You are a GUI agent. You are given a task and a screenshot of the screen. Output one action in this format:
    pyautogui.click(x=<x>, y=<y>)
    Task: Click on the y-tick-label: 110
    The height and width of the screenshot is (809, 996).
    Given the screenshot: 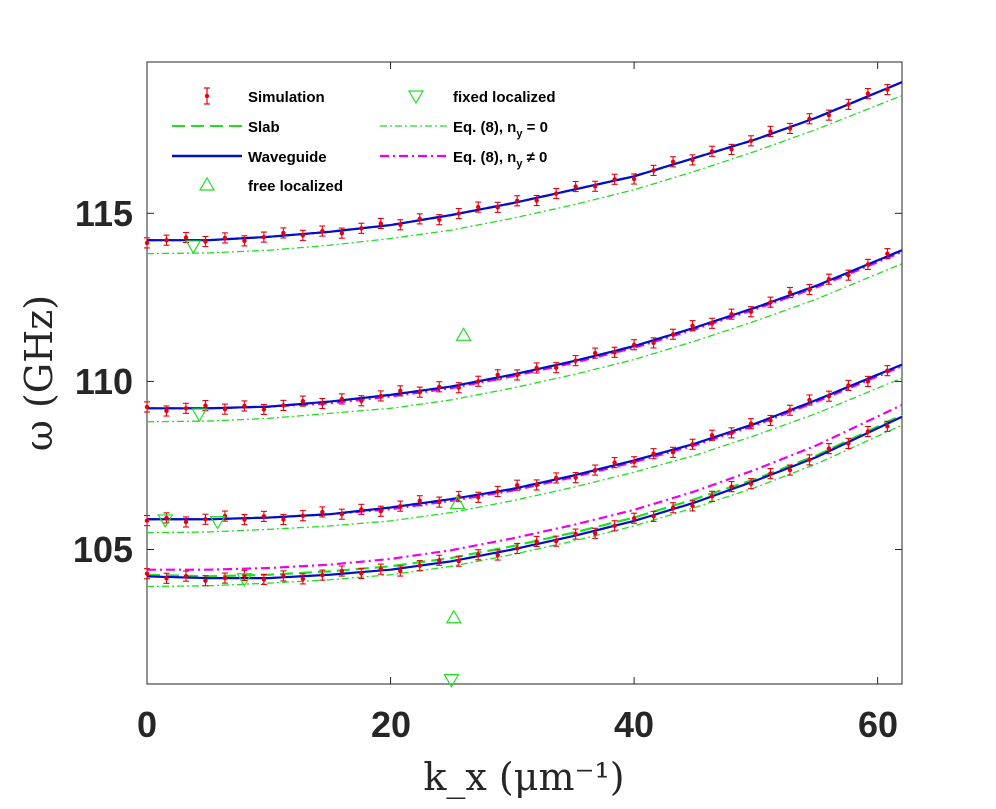 What is the action you would take?
    pyautogui.click(x=104, y=381)
    